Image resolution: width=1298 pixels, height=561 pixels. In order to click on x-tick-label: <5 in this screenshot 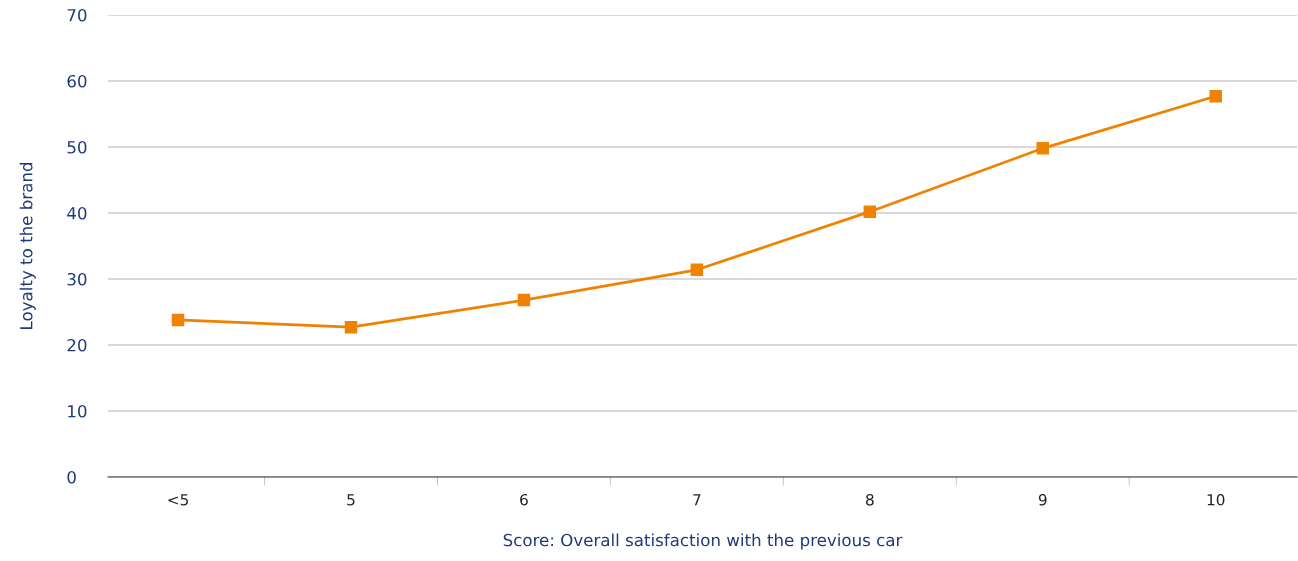, I will do `click(178, 500)`.